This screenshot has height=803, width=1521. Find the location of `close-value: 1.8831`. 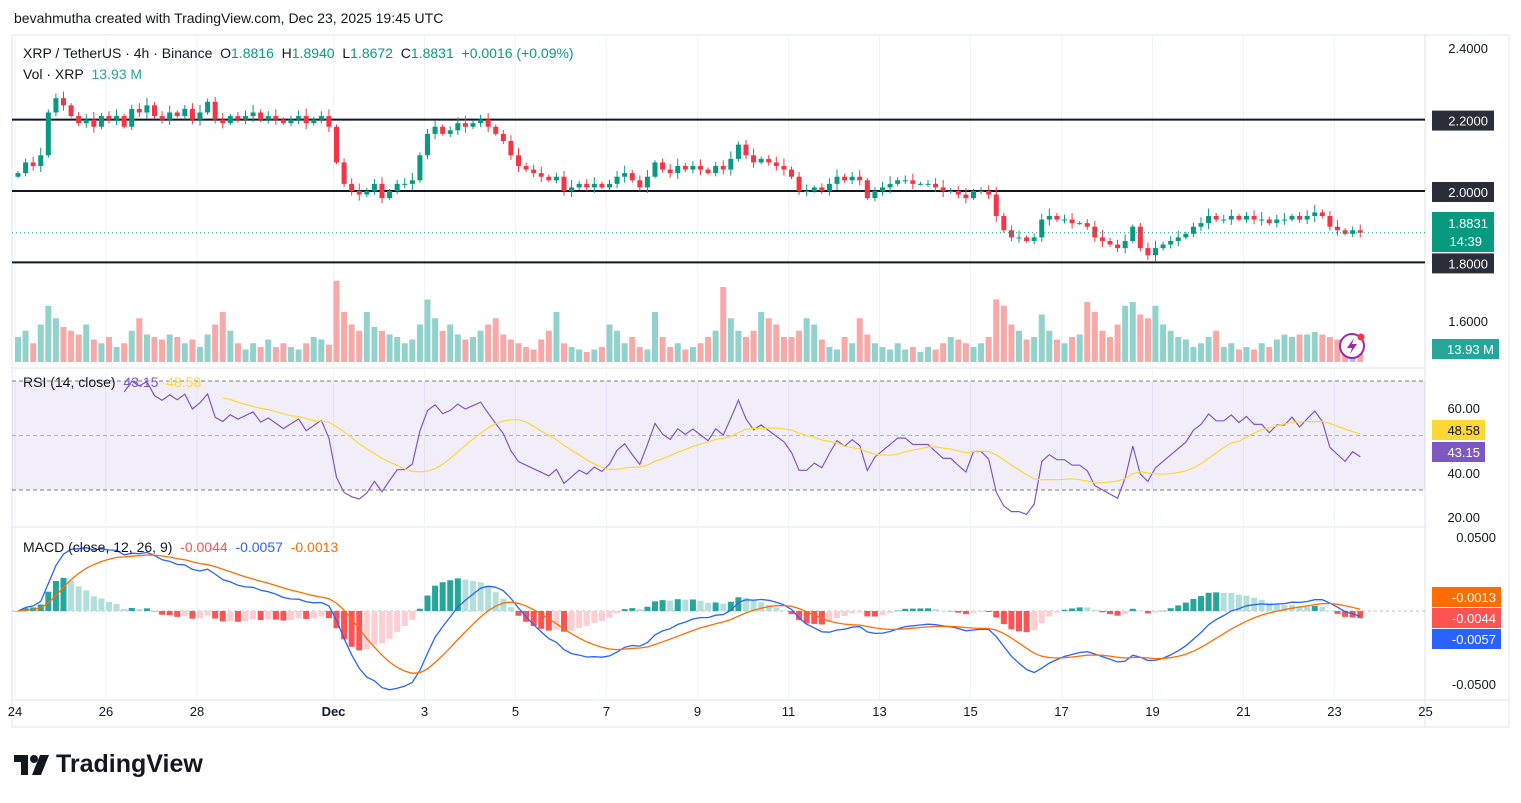

close-value: 1.8831 is located at coordinates (432, 53).